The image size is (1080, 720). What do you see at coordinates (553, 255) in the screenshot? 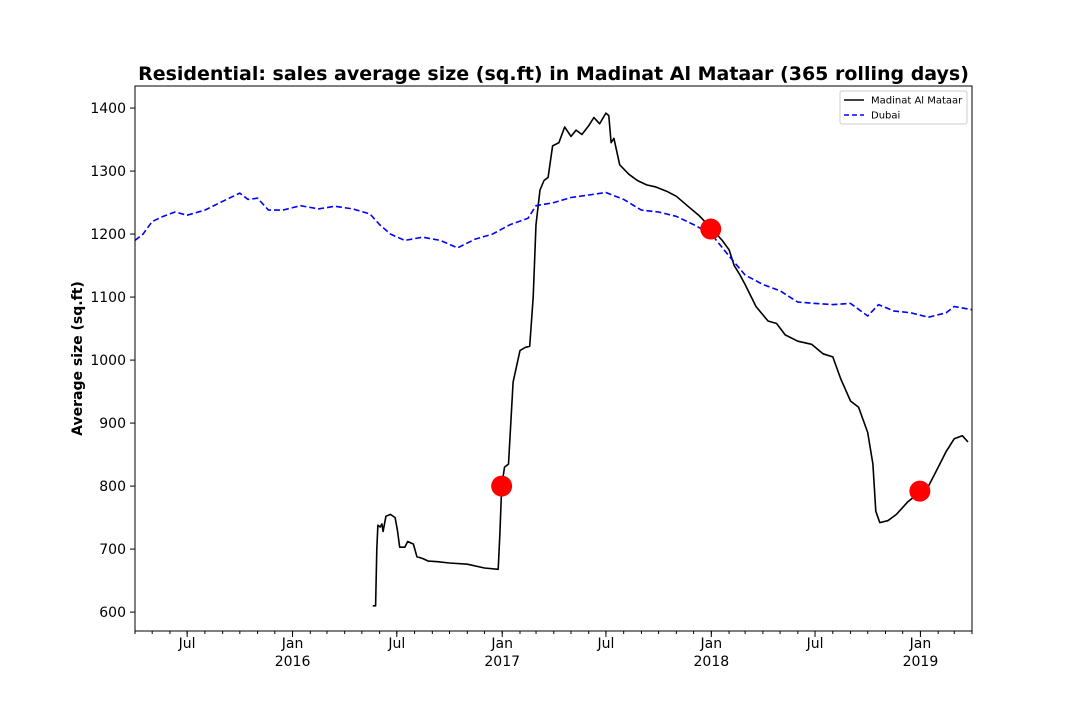
I see `series-line-dubai` at bounding box center [553, 255].